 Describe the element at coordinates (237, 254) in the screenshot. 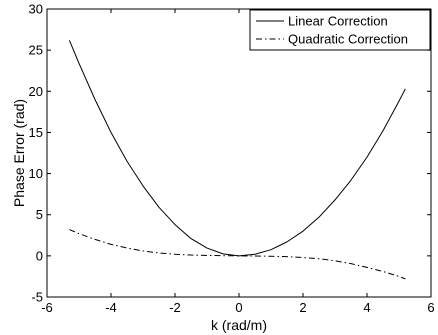

I see `series-line-quadratic-correction` at that location.